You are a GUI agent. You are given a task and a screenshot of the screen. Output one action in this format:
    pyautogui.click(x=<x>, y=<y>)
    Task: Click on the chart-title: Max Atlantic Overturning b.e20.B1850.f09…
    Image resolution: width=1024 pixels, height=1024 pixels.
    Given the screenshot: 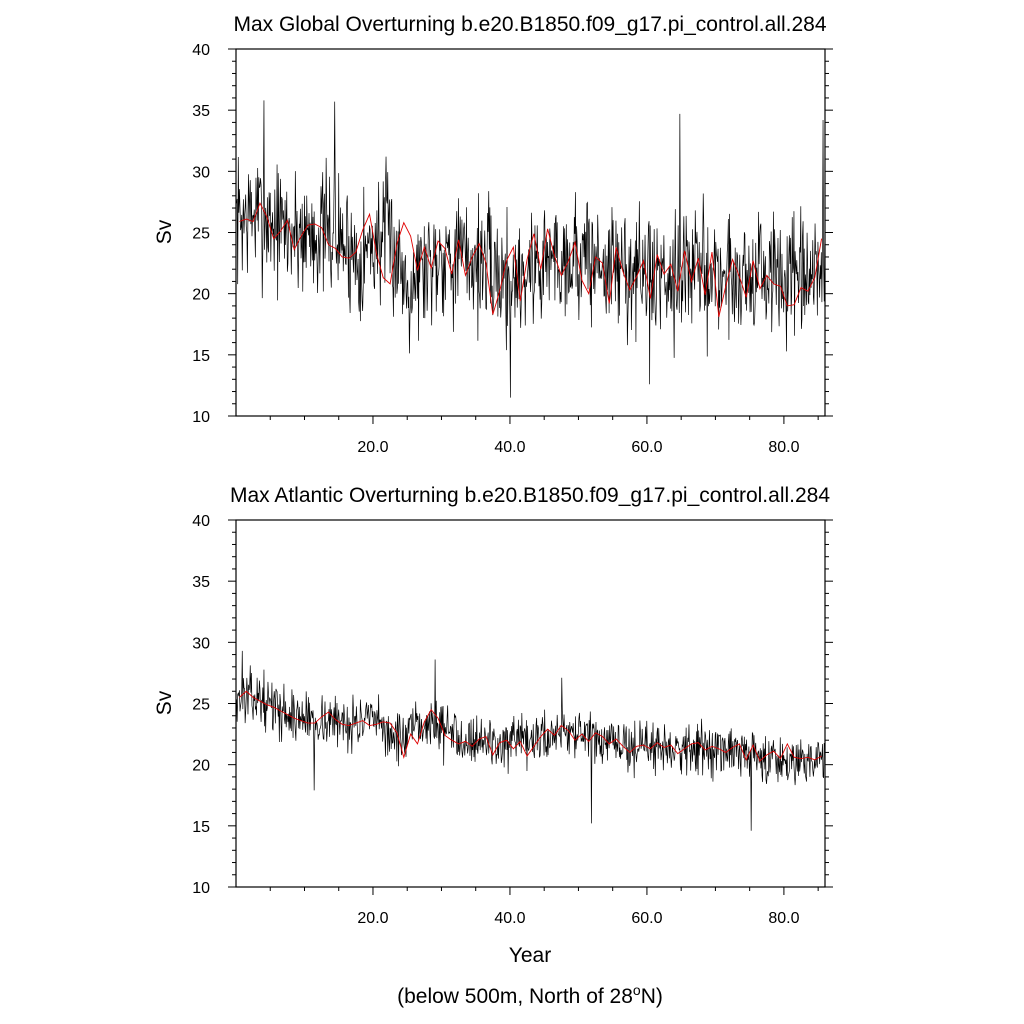 What is the action you would take?
    pyautogui.click(x=530, y=495)
    